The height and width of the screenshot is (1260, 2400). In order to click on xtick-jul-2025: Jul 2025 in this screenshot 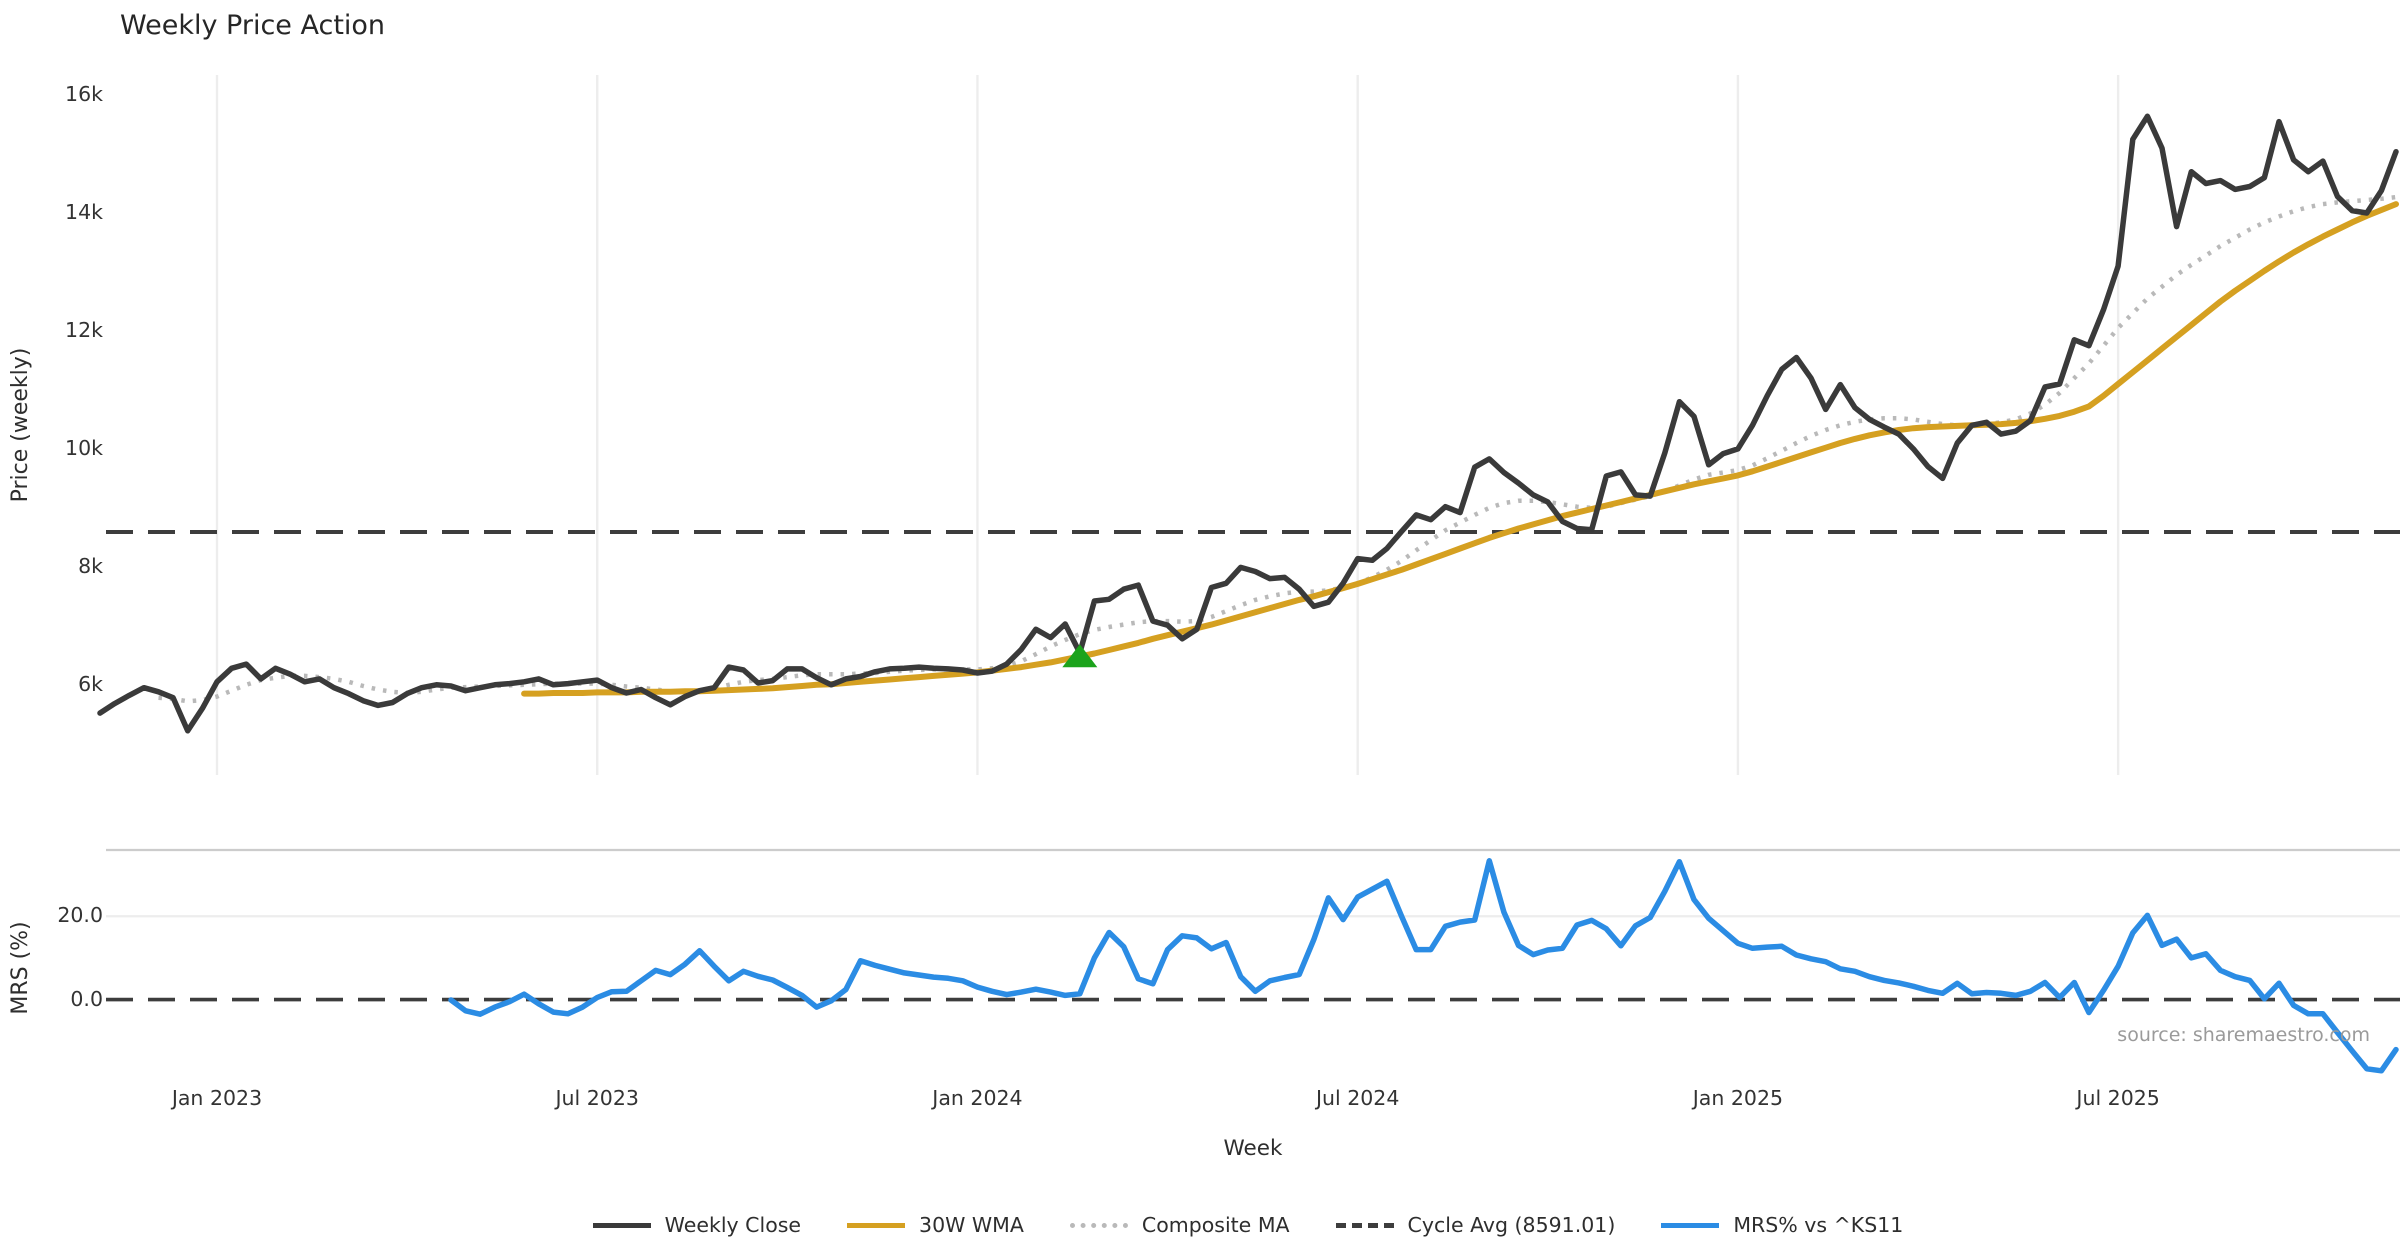, I will do `click(2118, 1098)`.